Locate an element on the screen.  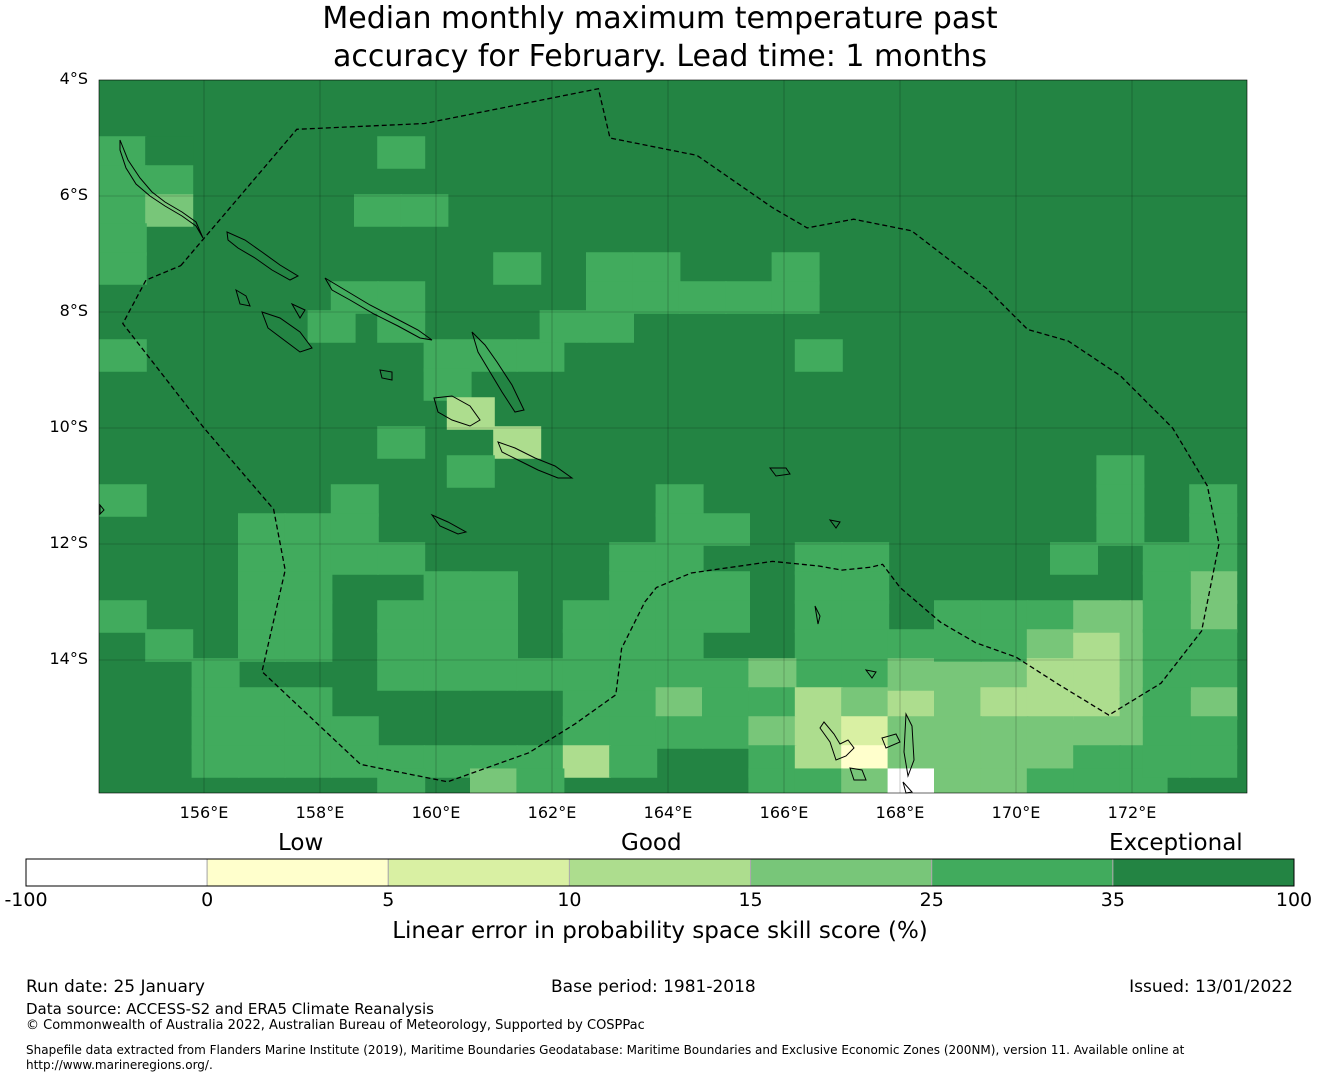
longitude-label: 158°E is located at coordinates (320, 812).